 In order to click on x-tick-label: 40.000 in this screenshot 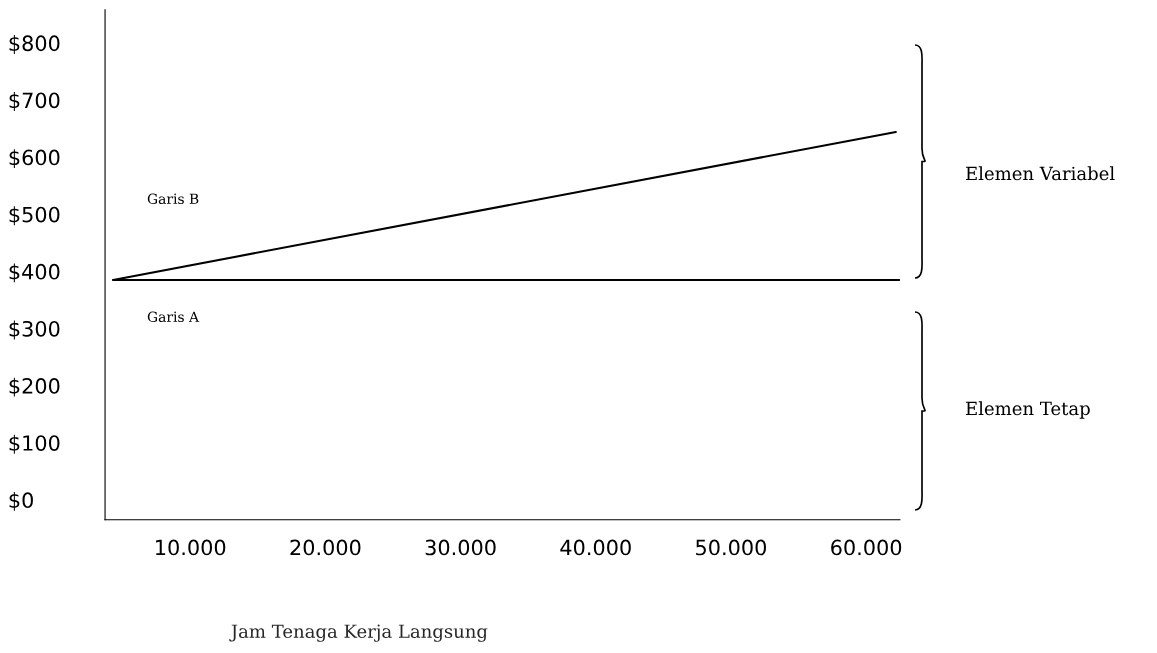, I will do `click(595, 547)`.